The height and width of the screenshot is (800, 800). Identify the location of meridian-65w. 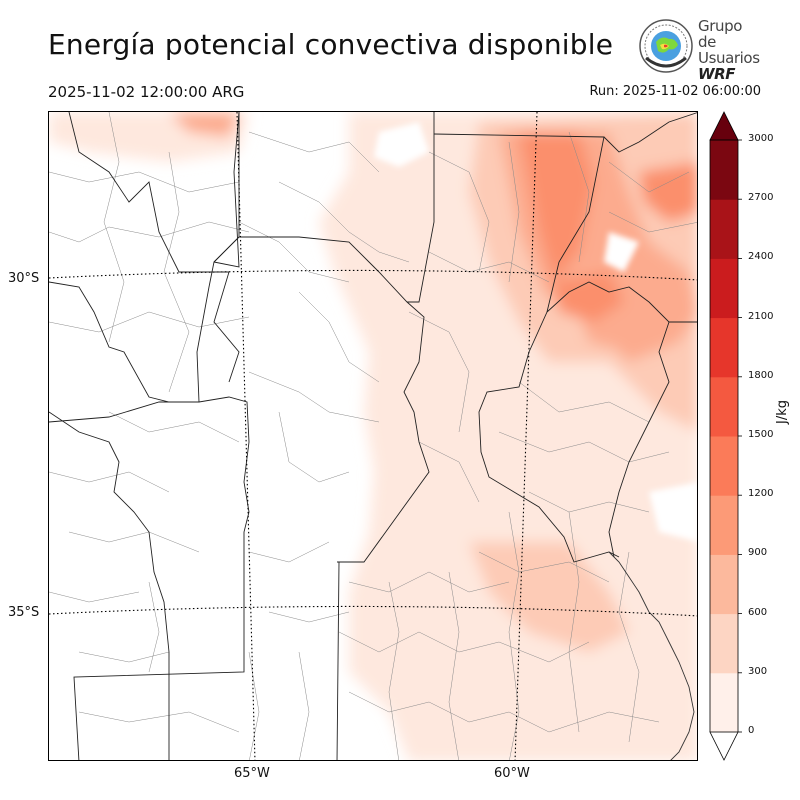
(246, 436).